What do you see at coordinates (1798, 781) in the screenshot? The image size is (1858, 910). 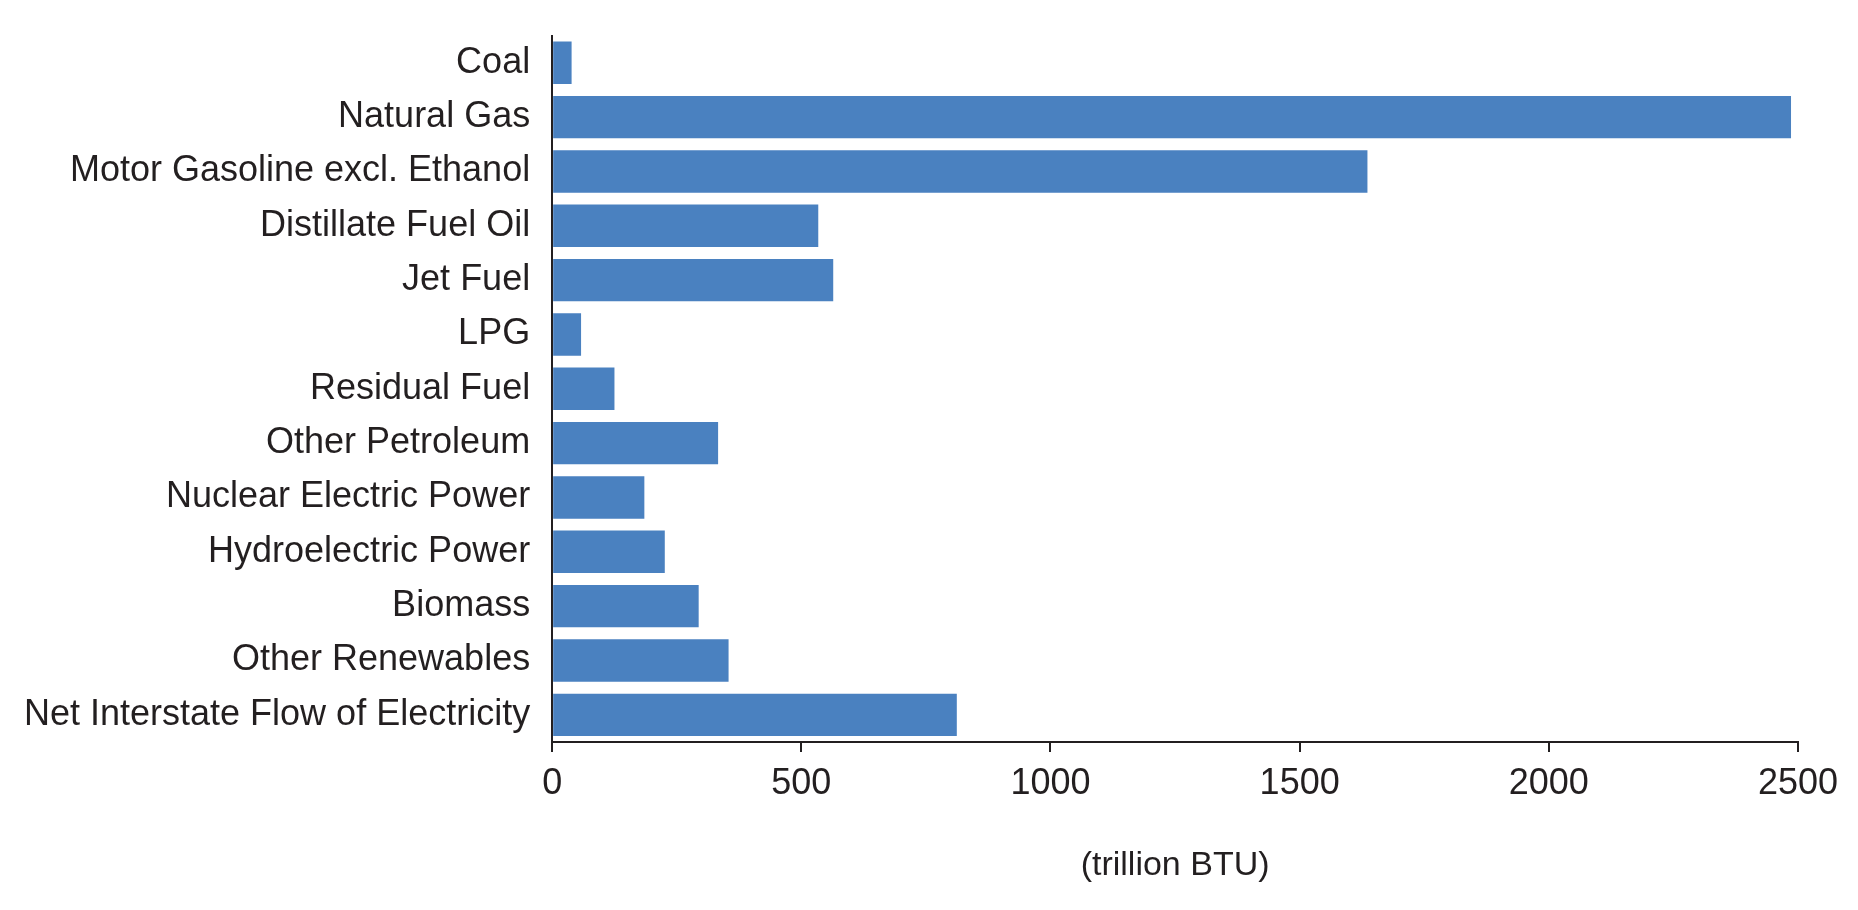 I see `x-tick-label: 2500` at bounding box center [1798, 781].